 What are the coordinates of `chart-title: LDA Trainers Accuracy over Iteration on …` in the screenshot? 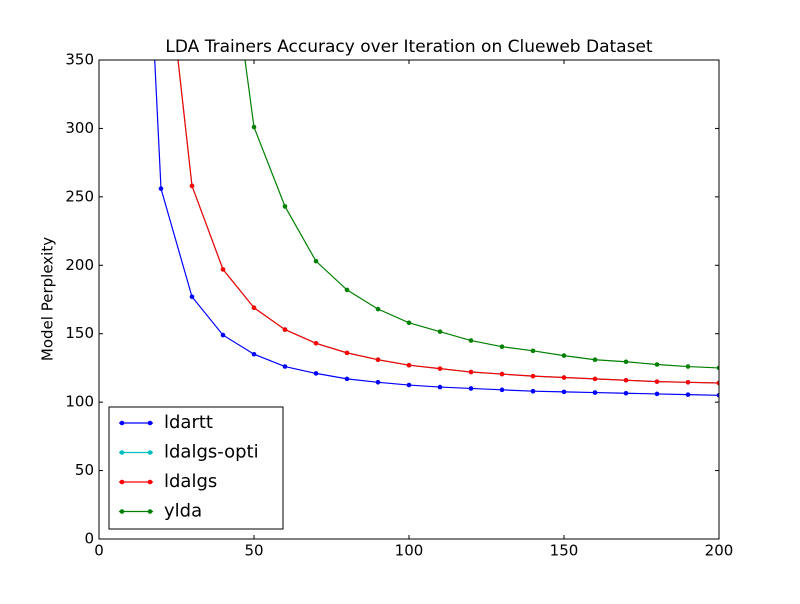 It's located at (409, 47).